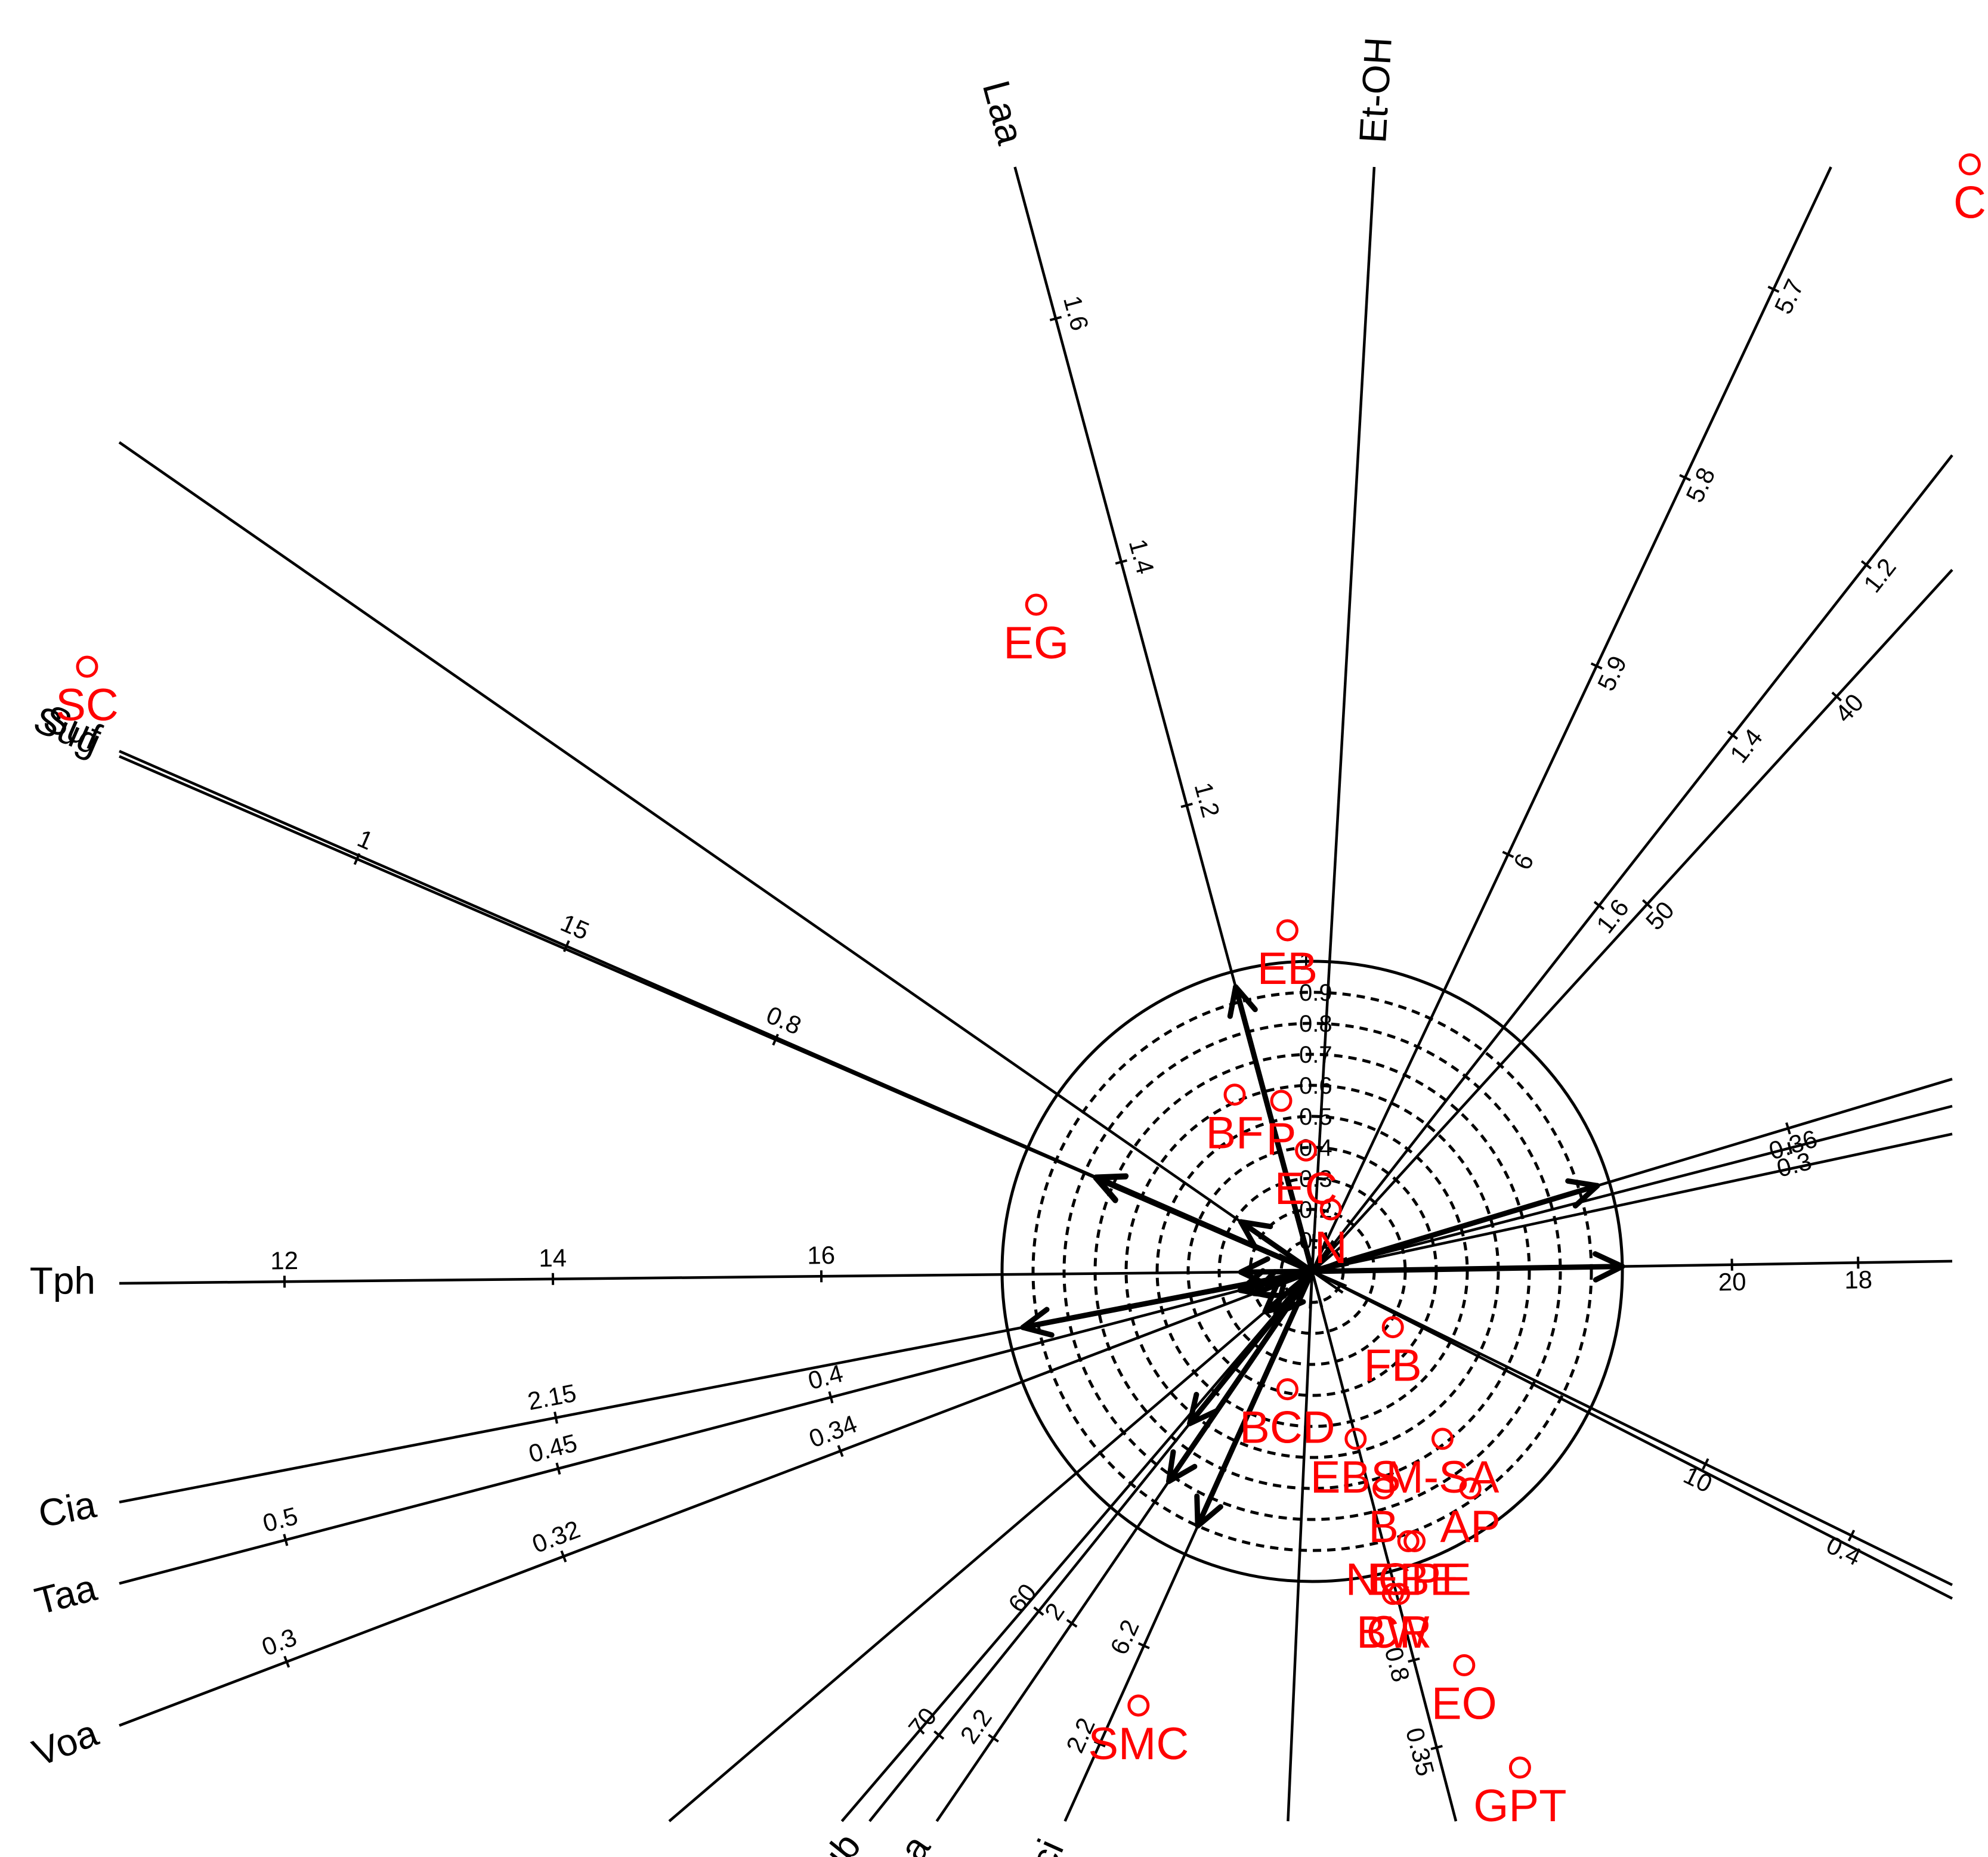 This screenshot has width=1988, height=1857. Describe the element at coordinates (65, 1594) in the screenshot. I see `axis-label-taa: Taa` at that location.